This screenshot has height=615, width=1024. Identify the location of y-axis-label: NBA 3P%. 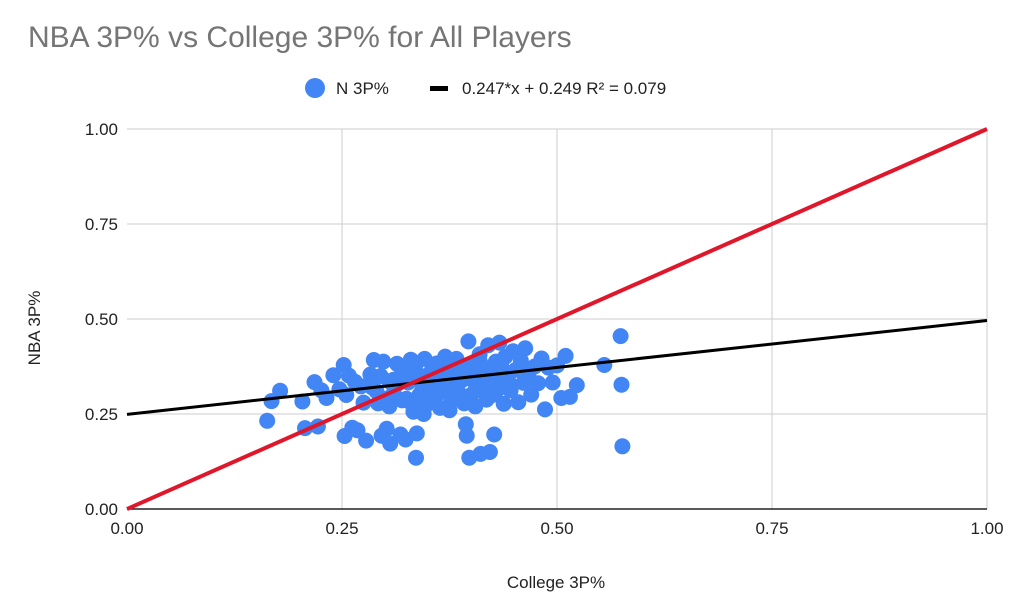
(34, 328).